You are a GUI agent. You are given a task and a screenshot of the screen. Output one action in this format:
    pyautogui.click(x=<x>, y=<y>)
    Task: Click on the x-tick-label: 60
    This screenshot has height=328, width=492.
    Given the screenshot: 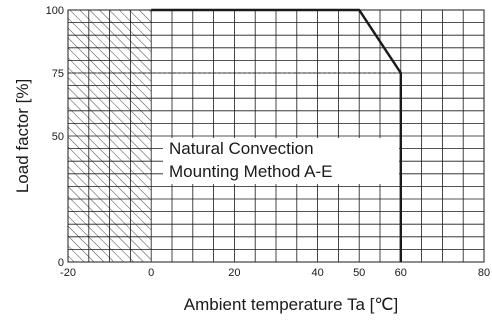 What is the action you would take?
    pyautogui.click(x=401, y=273)
    